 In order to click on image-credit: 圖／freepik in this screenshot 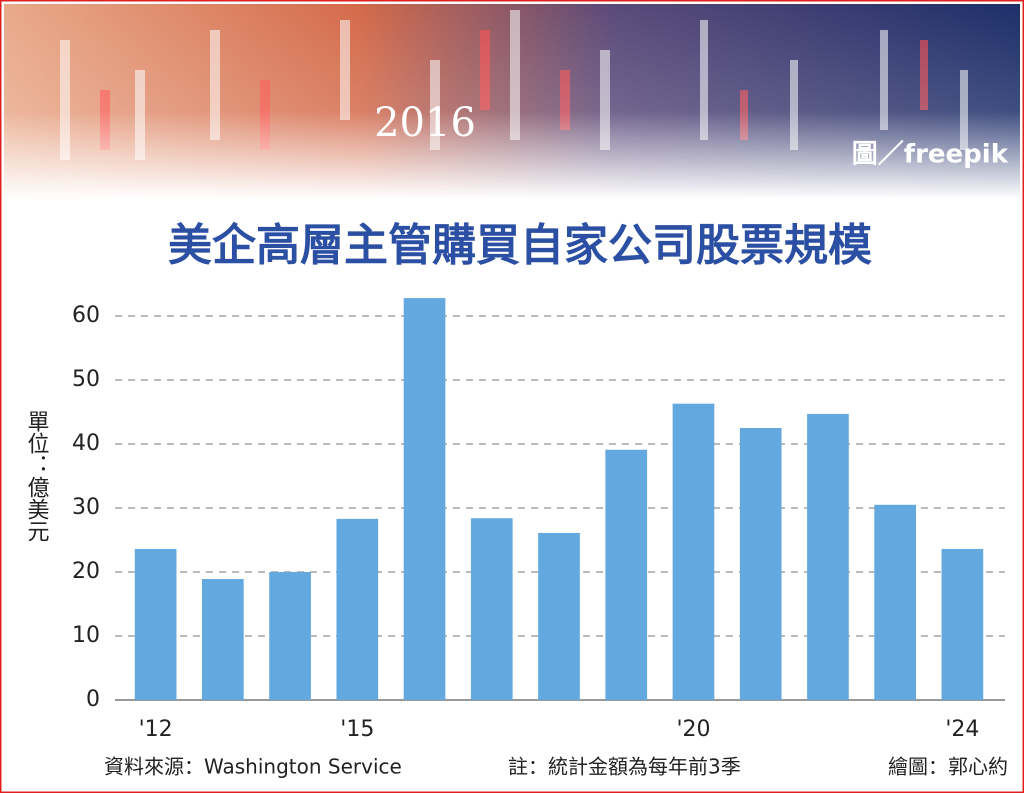, I will do `click(930, 155)`.